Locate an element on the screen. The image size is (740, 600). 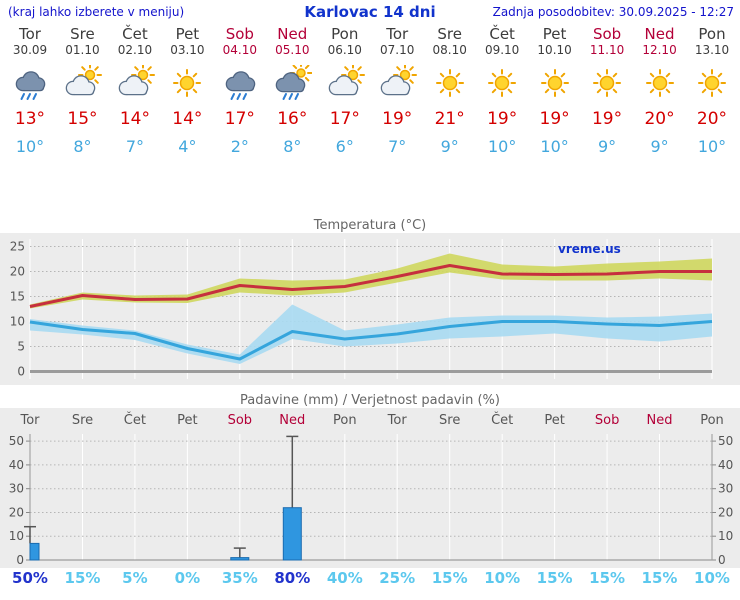
temp-y-tick-label: 0 is located at coordinates (21, 372).